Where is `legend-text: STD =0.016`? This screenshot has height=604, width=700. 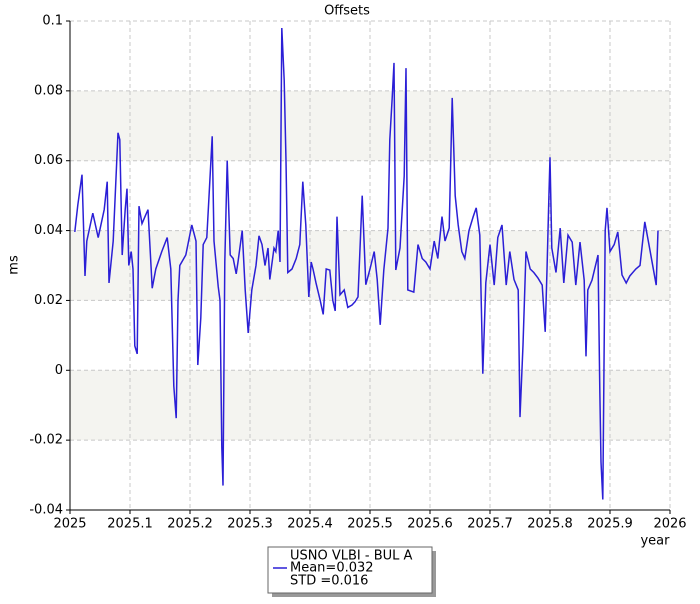 legend-text: STD =0.016 is located at coordinates (329, 581).